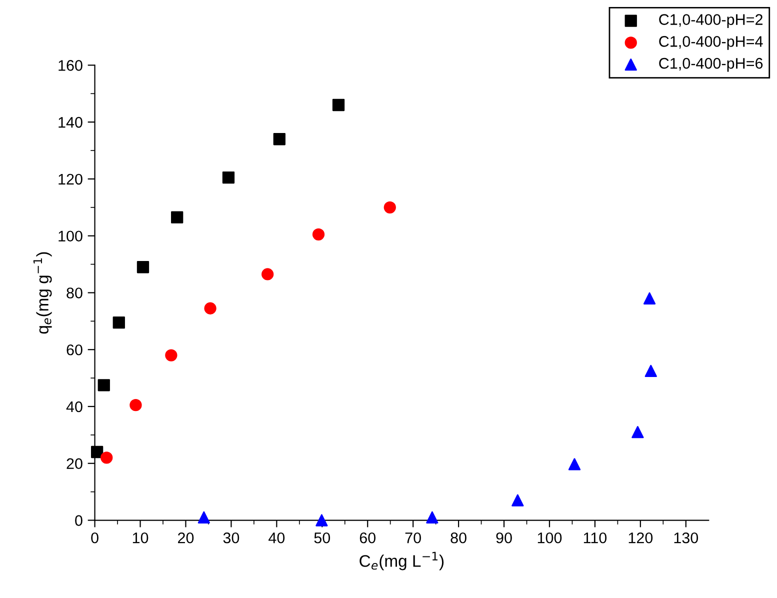  I want to click on x-tick-label: 40, so click(276, 538).